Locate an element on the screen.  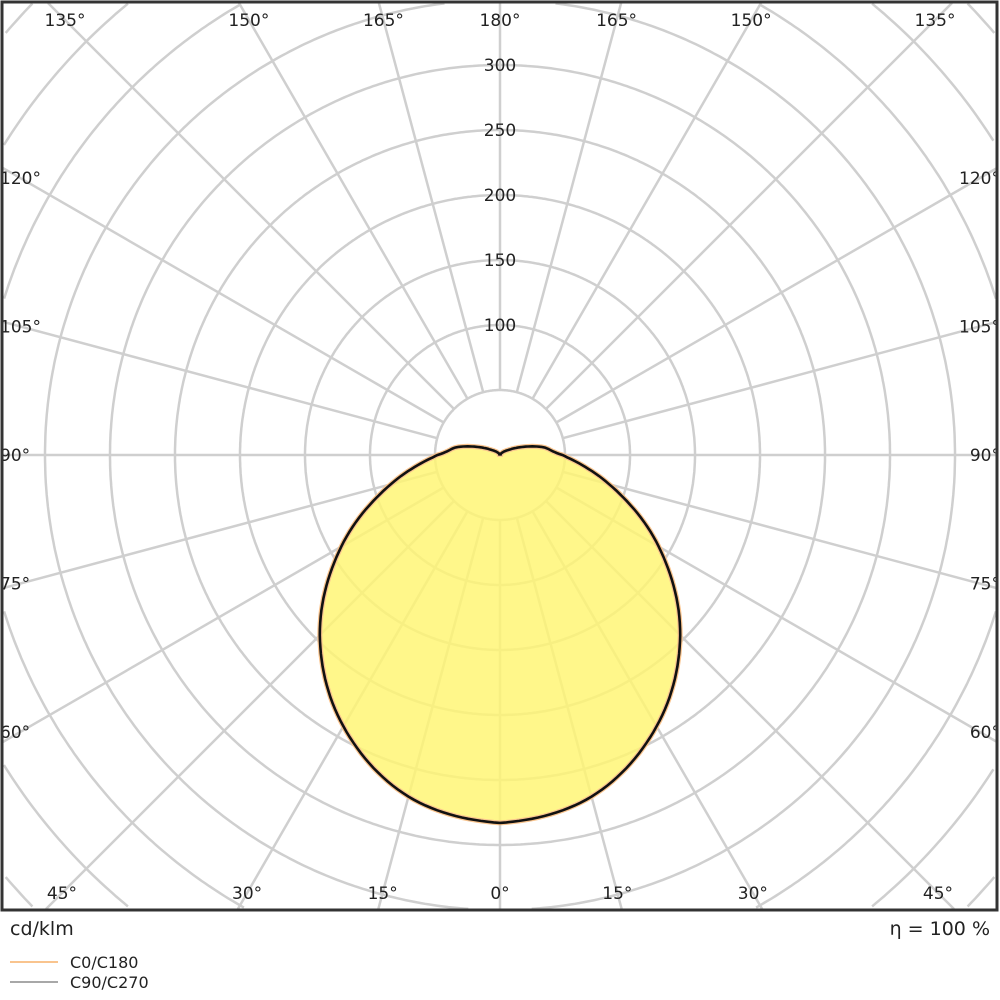
angle-label-right: 120° is located at coordinates (979, 179).